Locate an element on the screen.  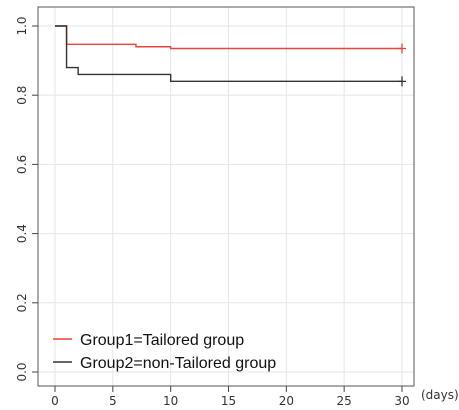
x-tick-label: 25 is located at coordinates (344, 401).